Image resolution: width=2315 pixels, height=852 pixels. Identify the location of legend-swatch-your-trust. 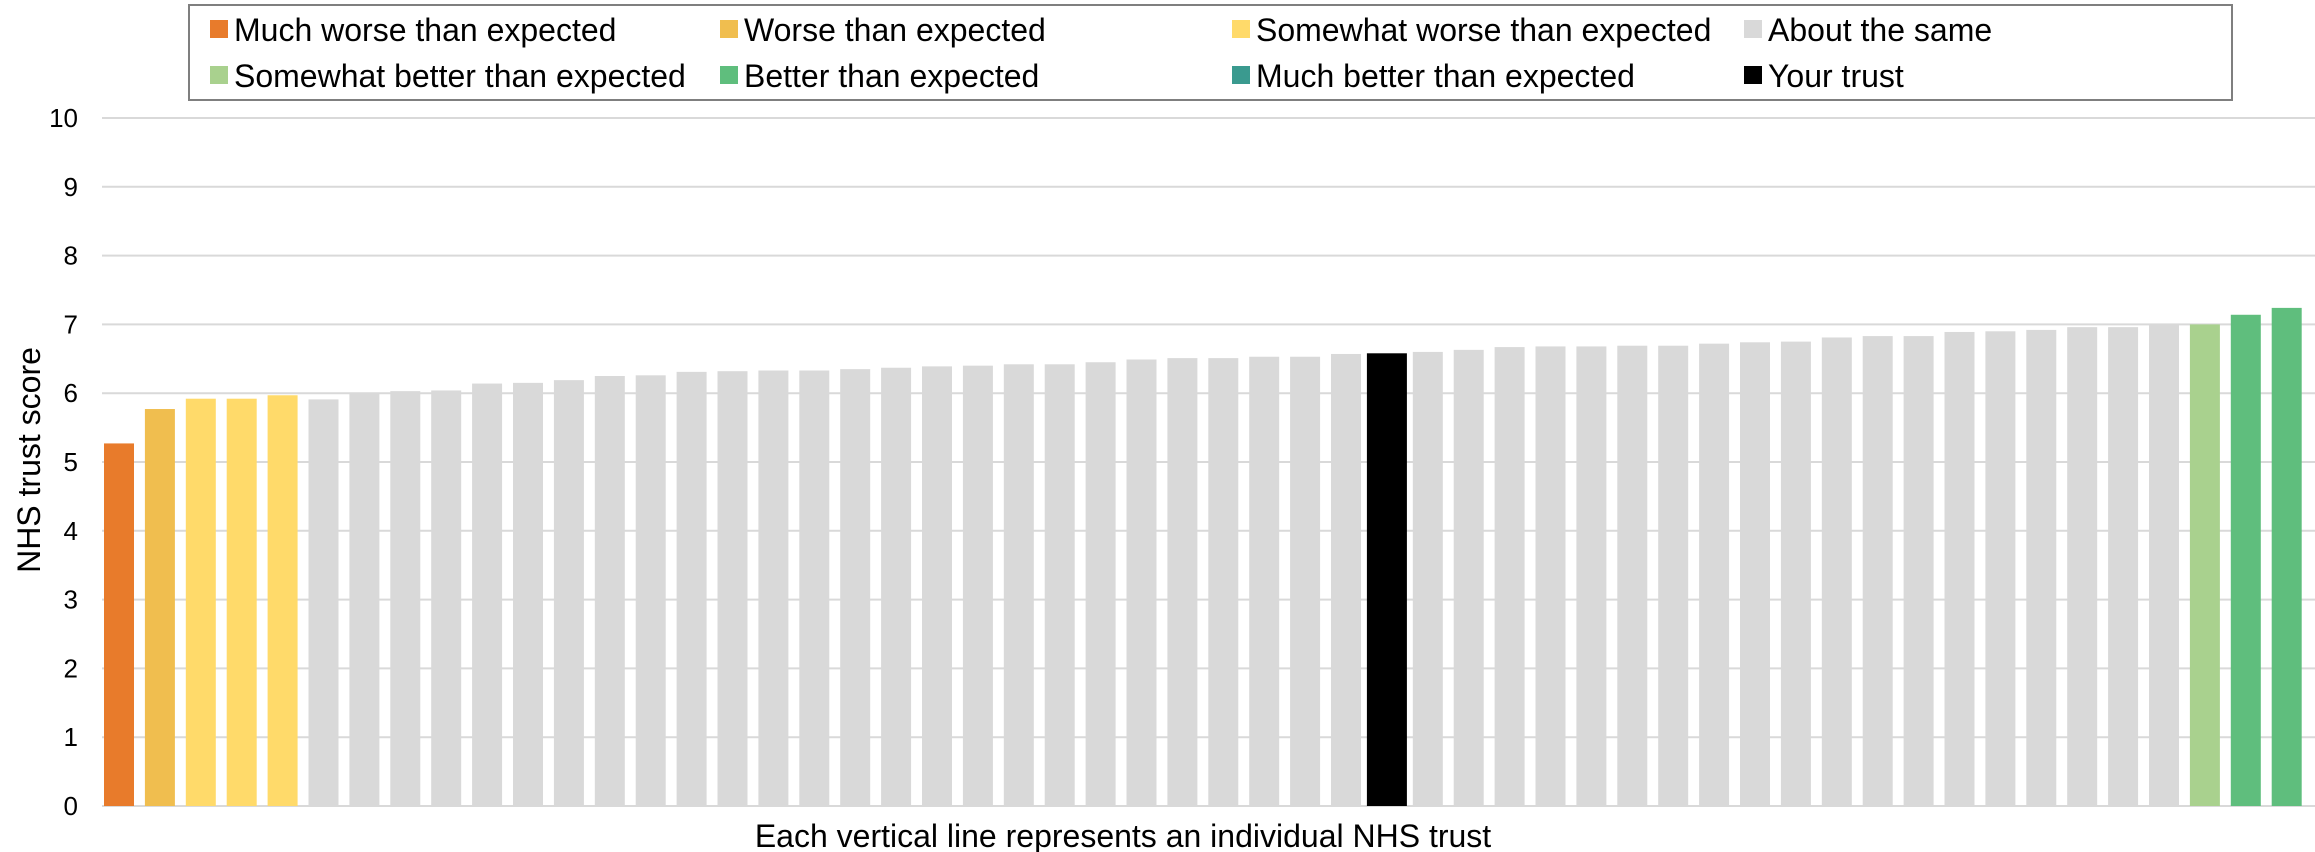
(1753, 75).